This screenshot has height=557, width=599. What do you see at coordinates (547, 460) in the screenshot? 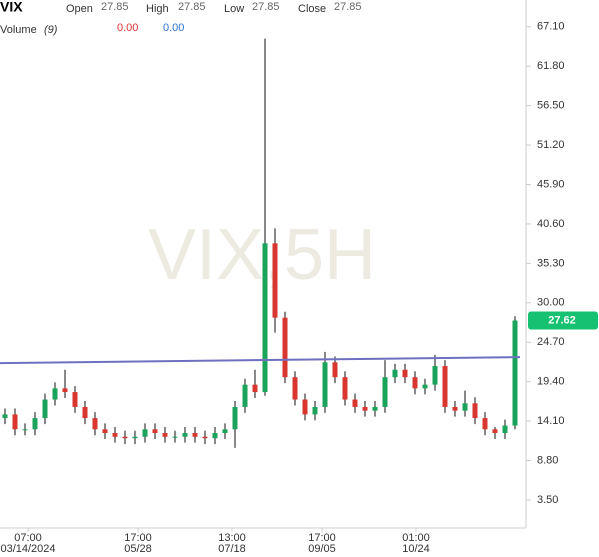
I see `y-tick-label: 8.80` at bounding box center [547, 460].